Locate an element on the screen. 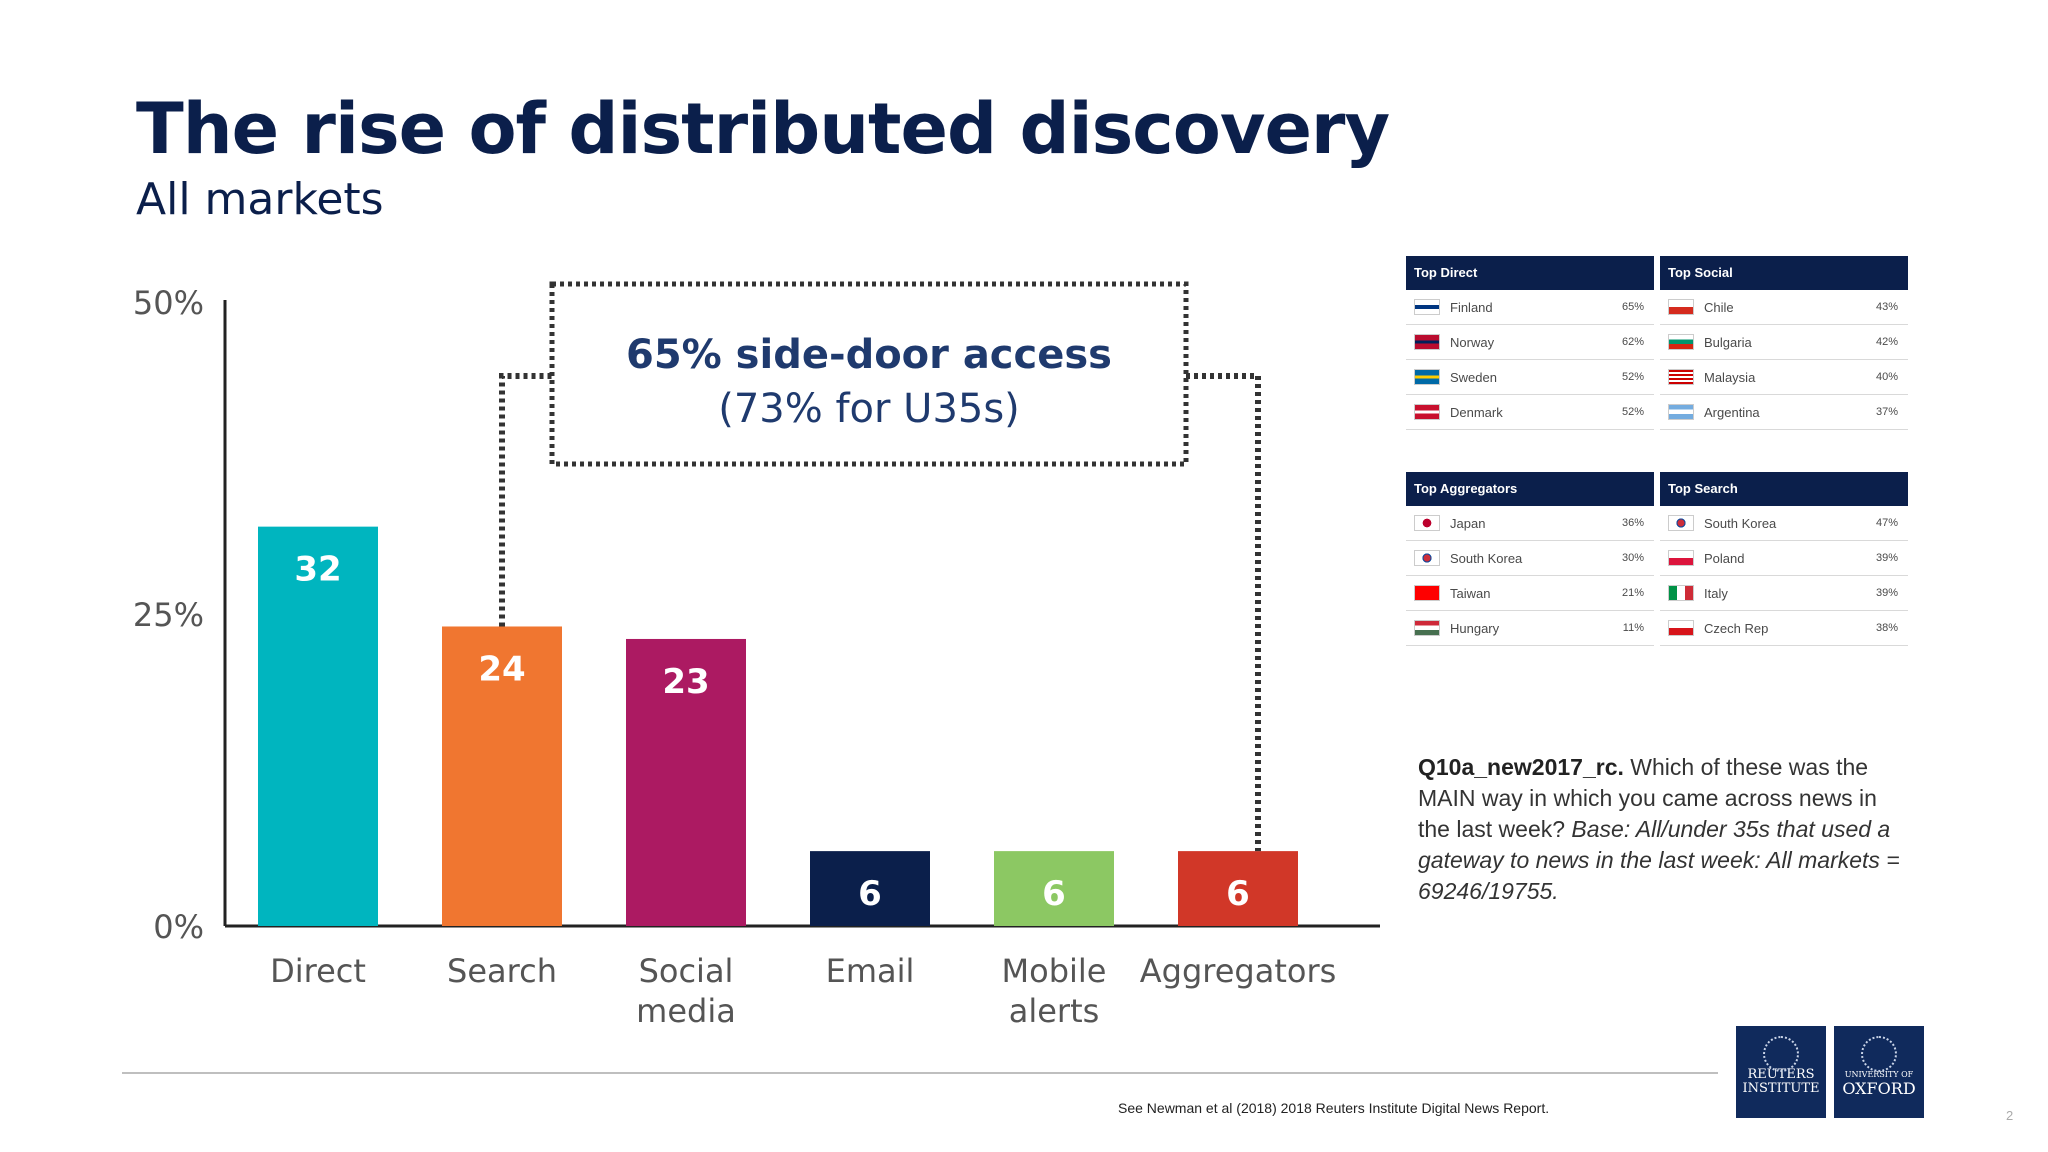  category-label: Search is located at coordinates (502, 971).